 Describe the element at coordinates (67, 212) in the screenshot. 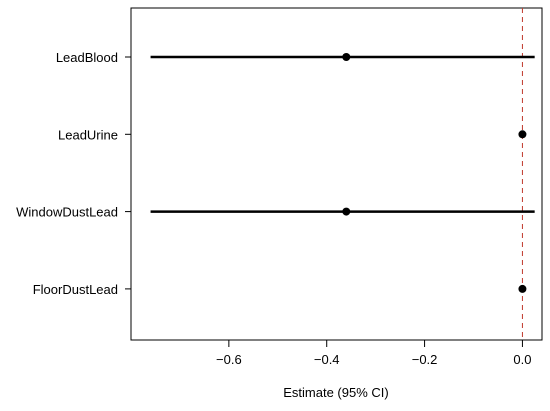

I see `y-tick-label-2: WindowDustLead` at that location.